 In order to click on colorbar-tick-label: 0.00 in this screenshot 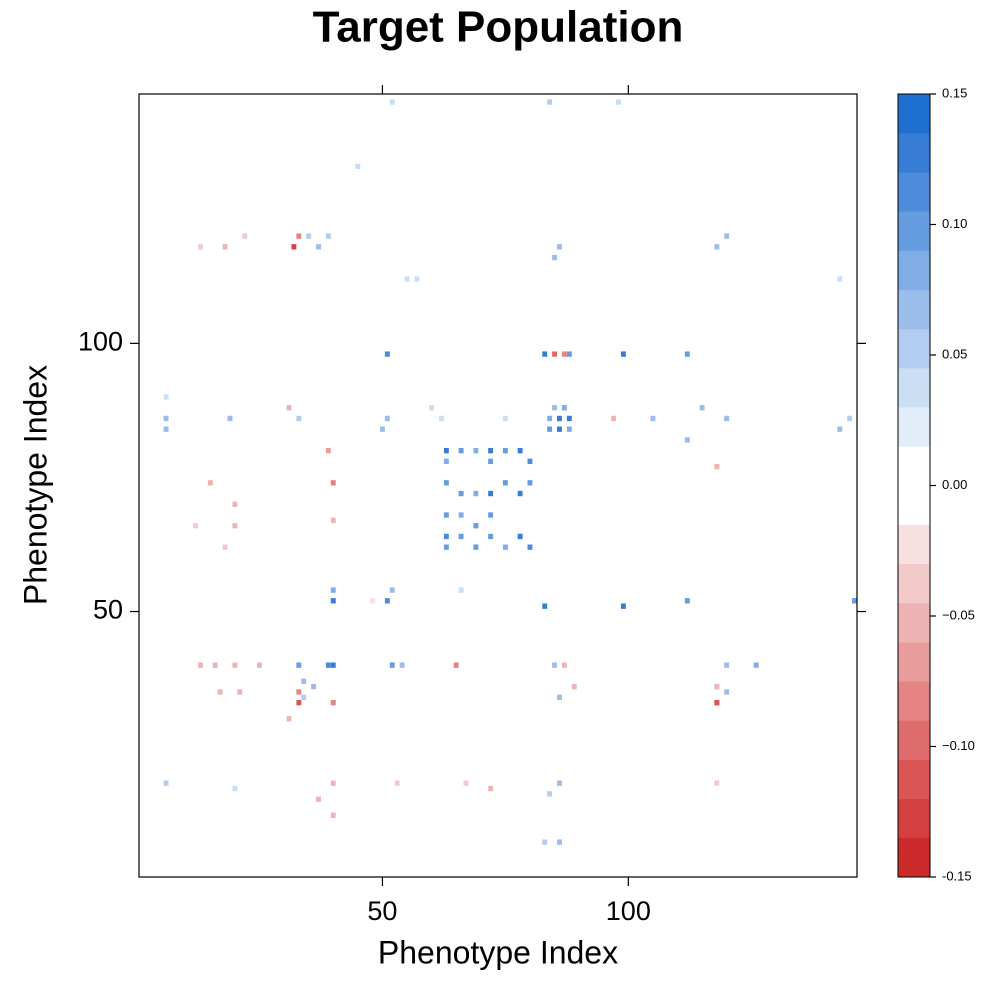, I will do `click(954, 484)`.